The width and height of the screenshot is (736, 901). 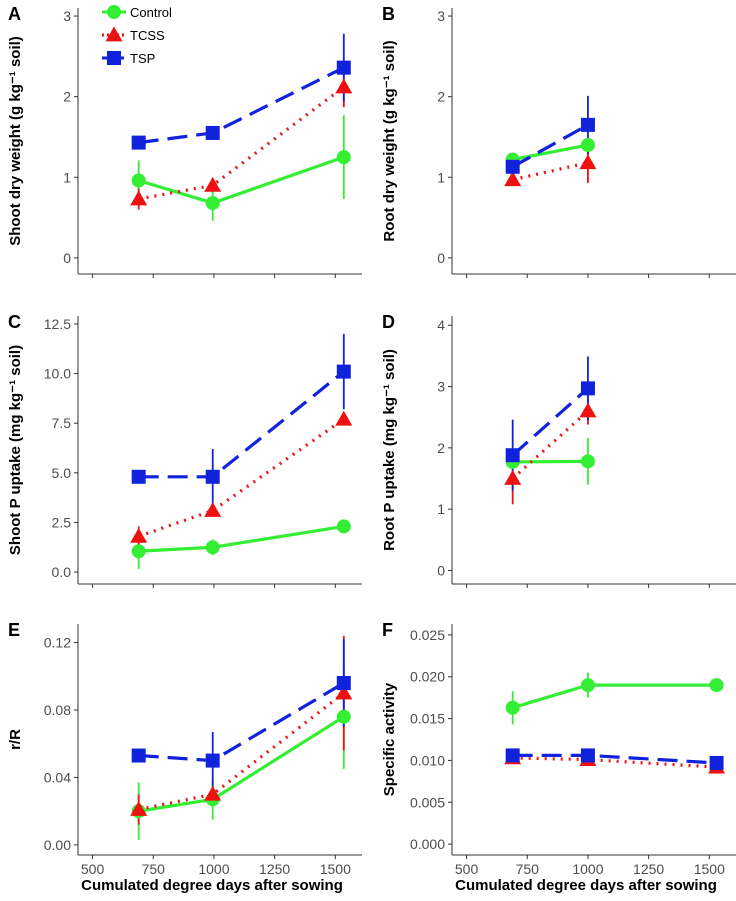 What do you see at coordinates (427, 802) in the screenshot?
I see `y-tick-label: 0.005` at bounding box center [427, 802].